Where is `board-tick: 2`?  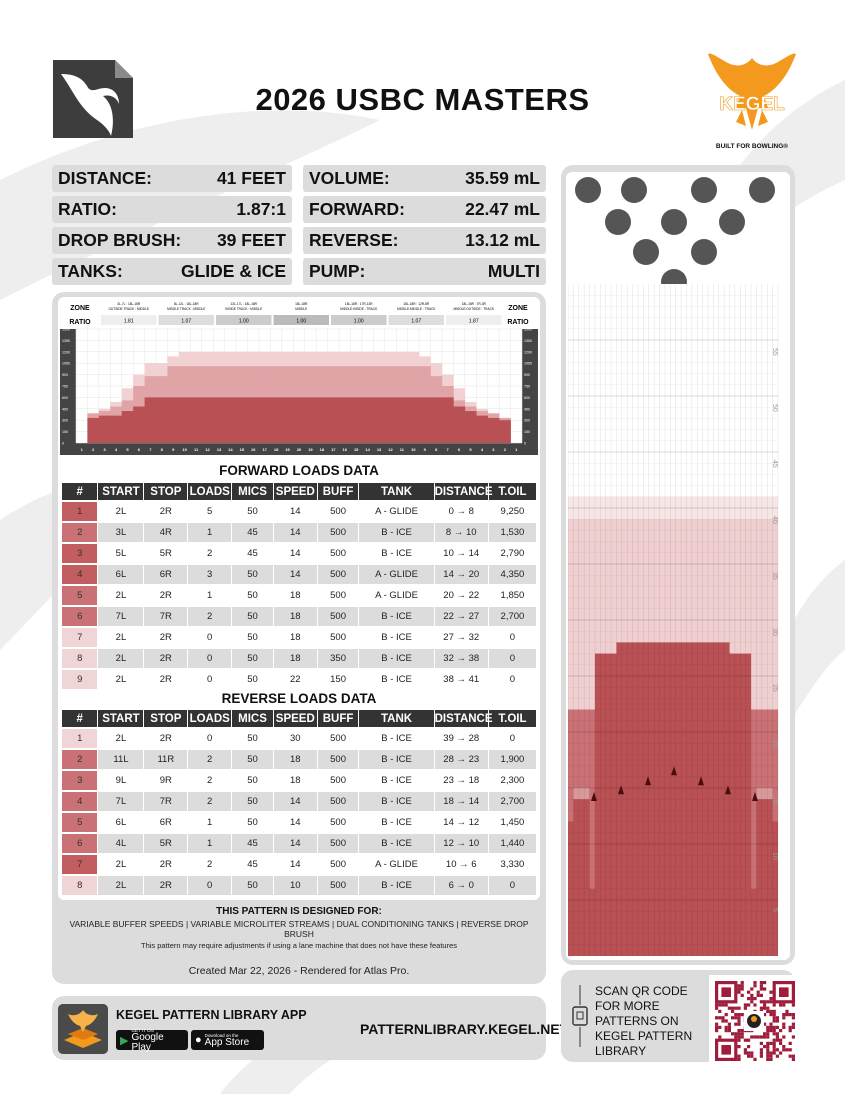
board-tick: 2 is located at coordinates (93, 449).